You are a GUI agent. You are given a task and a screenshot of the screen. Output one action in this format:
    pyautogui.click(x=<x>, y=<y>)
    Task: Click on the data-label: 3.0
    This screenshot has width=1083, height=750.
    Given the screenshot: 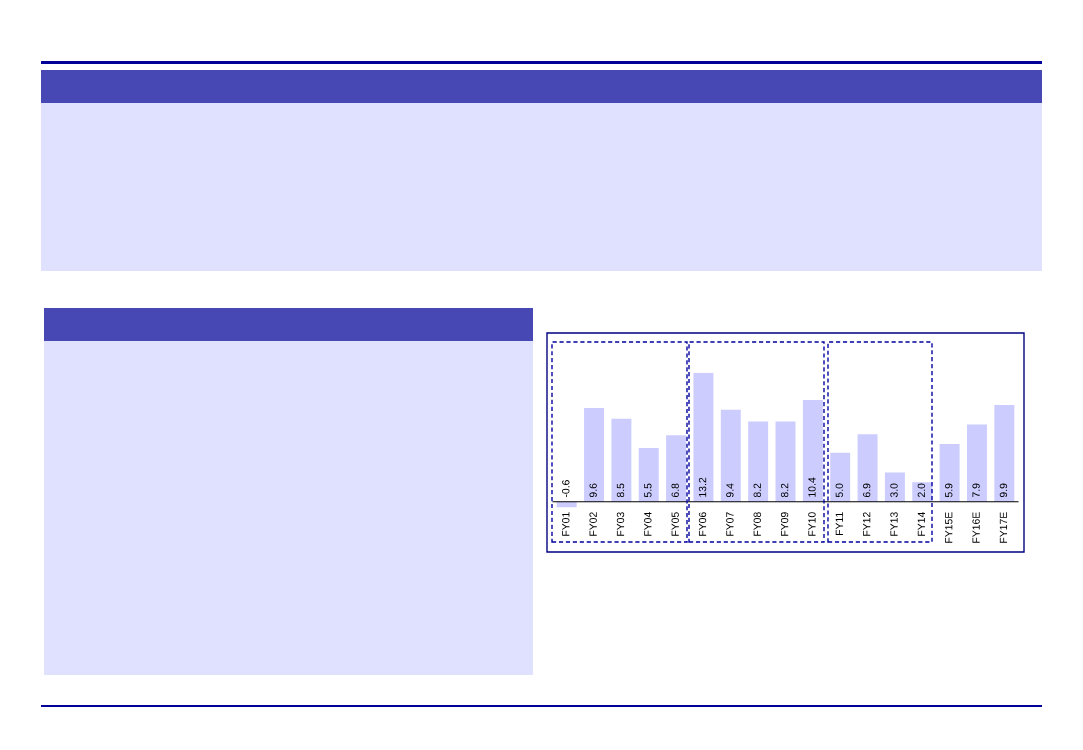 What is the action you would take?
    pyautogui.click(x=894, y=490)
    